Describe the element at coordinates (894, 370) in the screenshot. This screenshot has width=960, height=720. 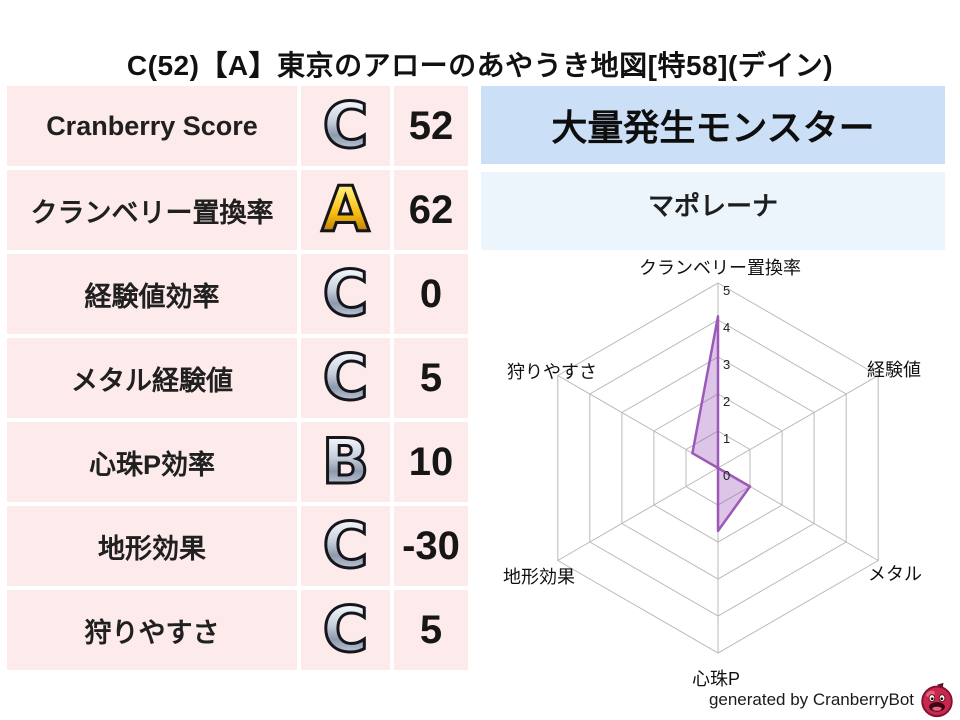
I see `radar-axis-label: 経験値` at that location.